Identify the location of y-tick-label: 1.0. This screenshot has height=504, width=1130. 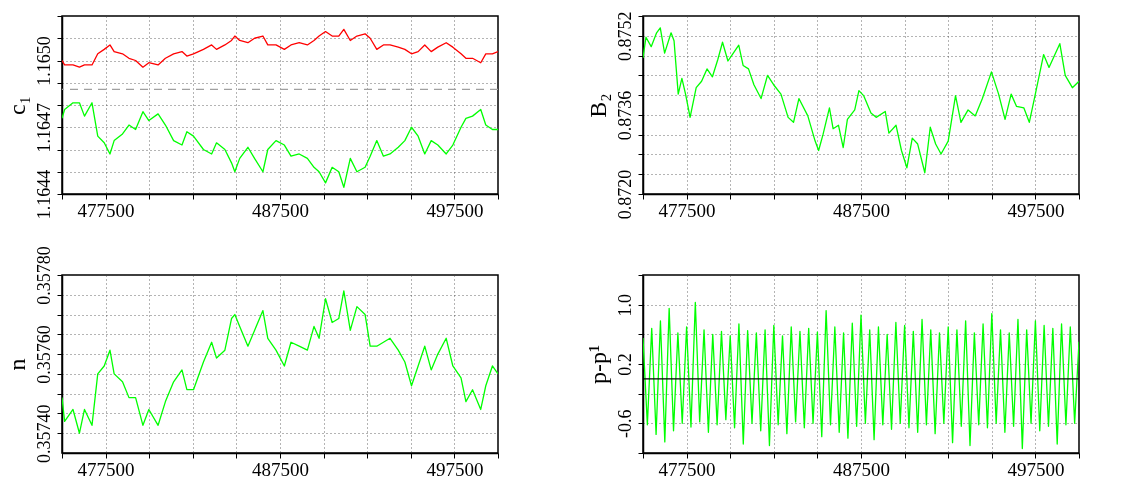
(624, 305).